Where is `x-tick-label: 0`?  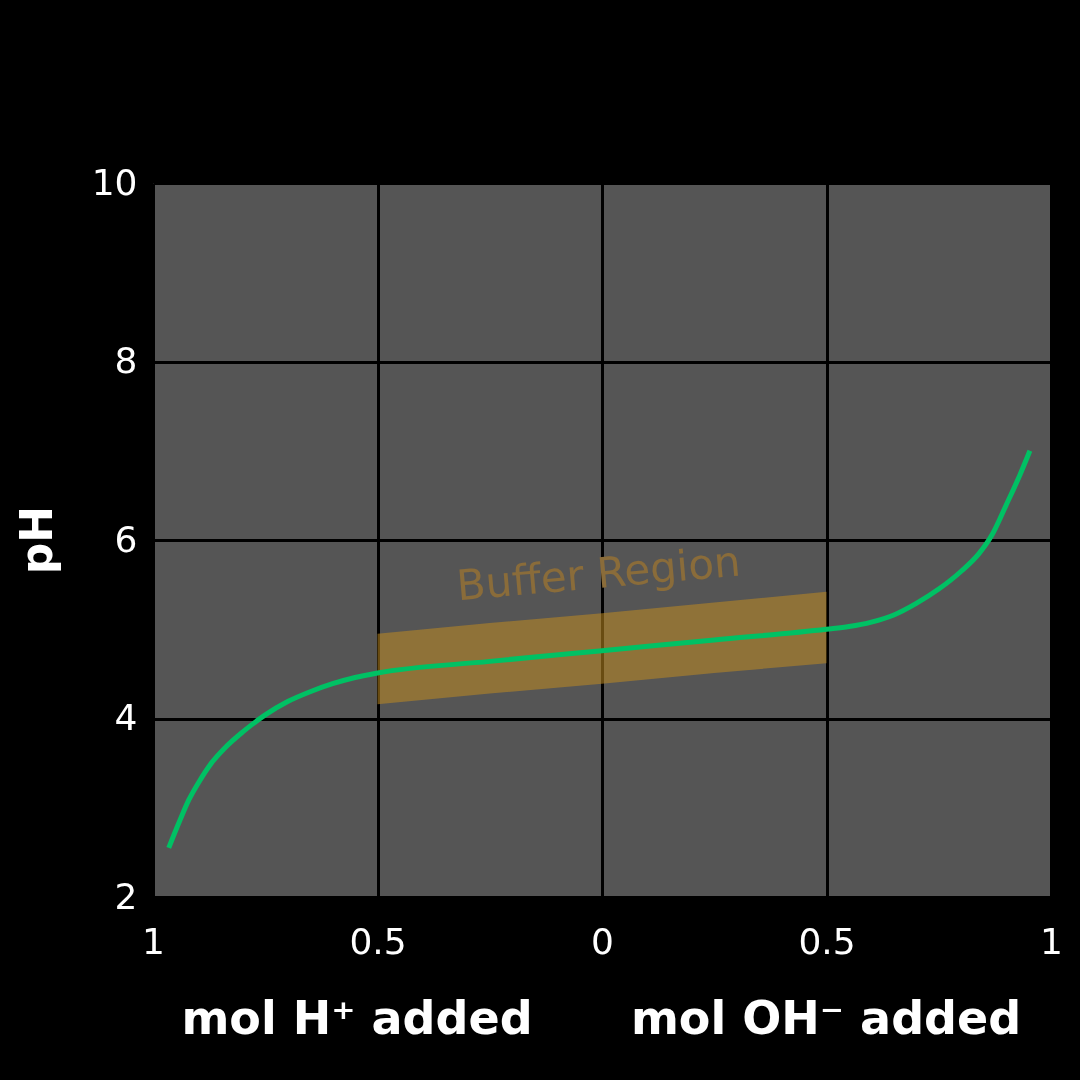 x-tick-label: 0 is located at coordinates (602, 941).